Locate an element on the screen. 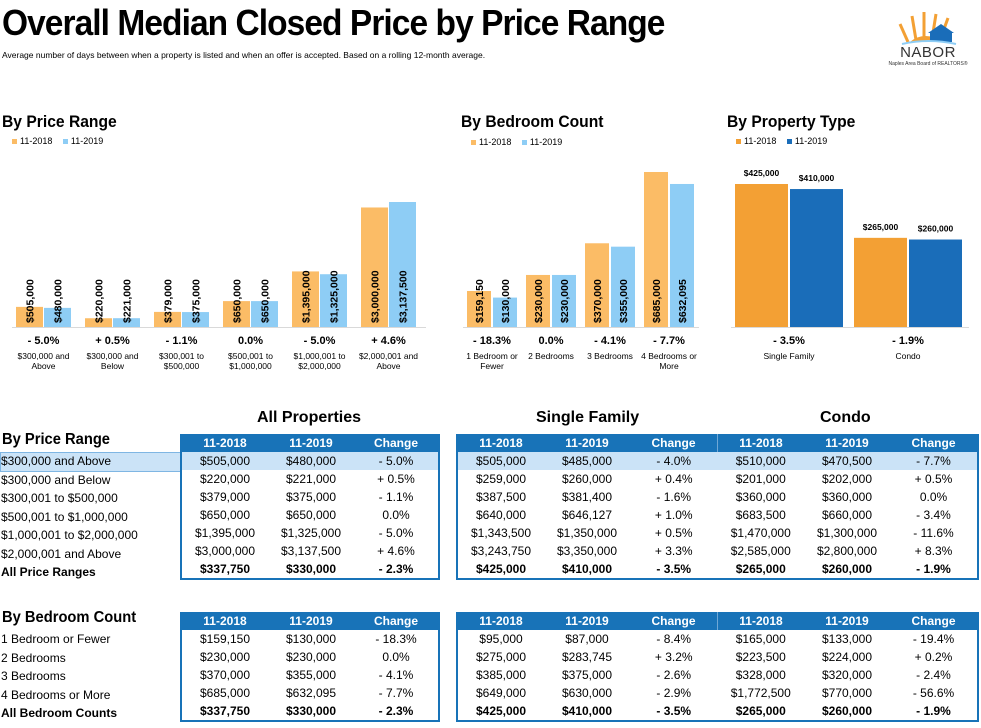 This screenshot has height=728, width=981. table-section-title: By Bedroom Count is located at coordinates (69, 617).